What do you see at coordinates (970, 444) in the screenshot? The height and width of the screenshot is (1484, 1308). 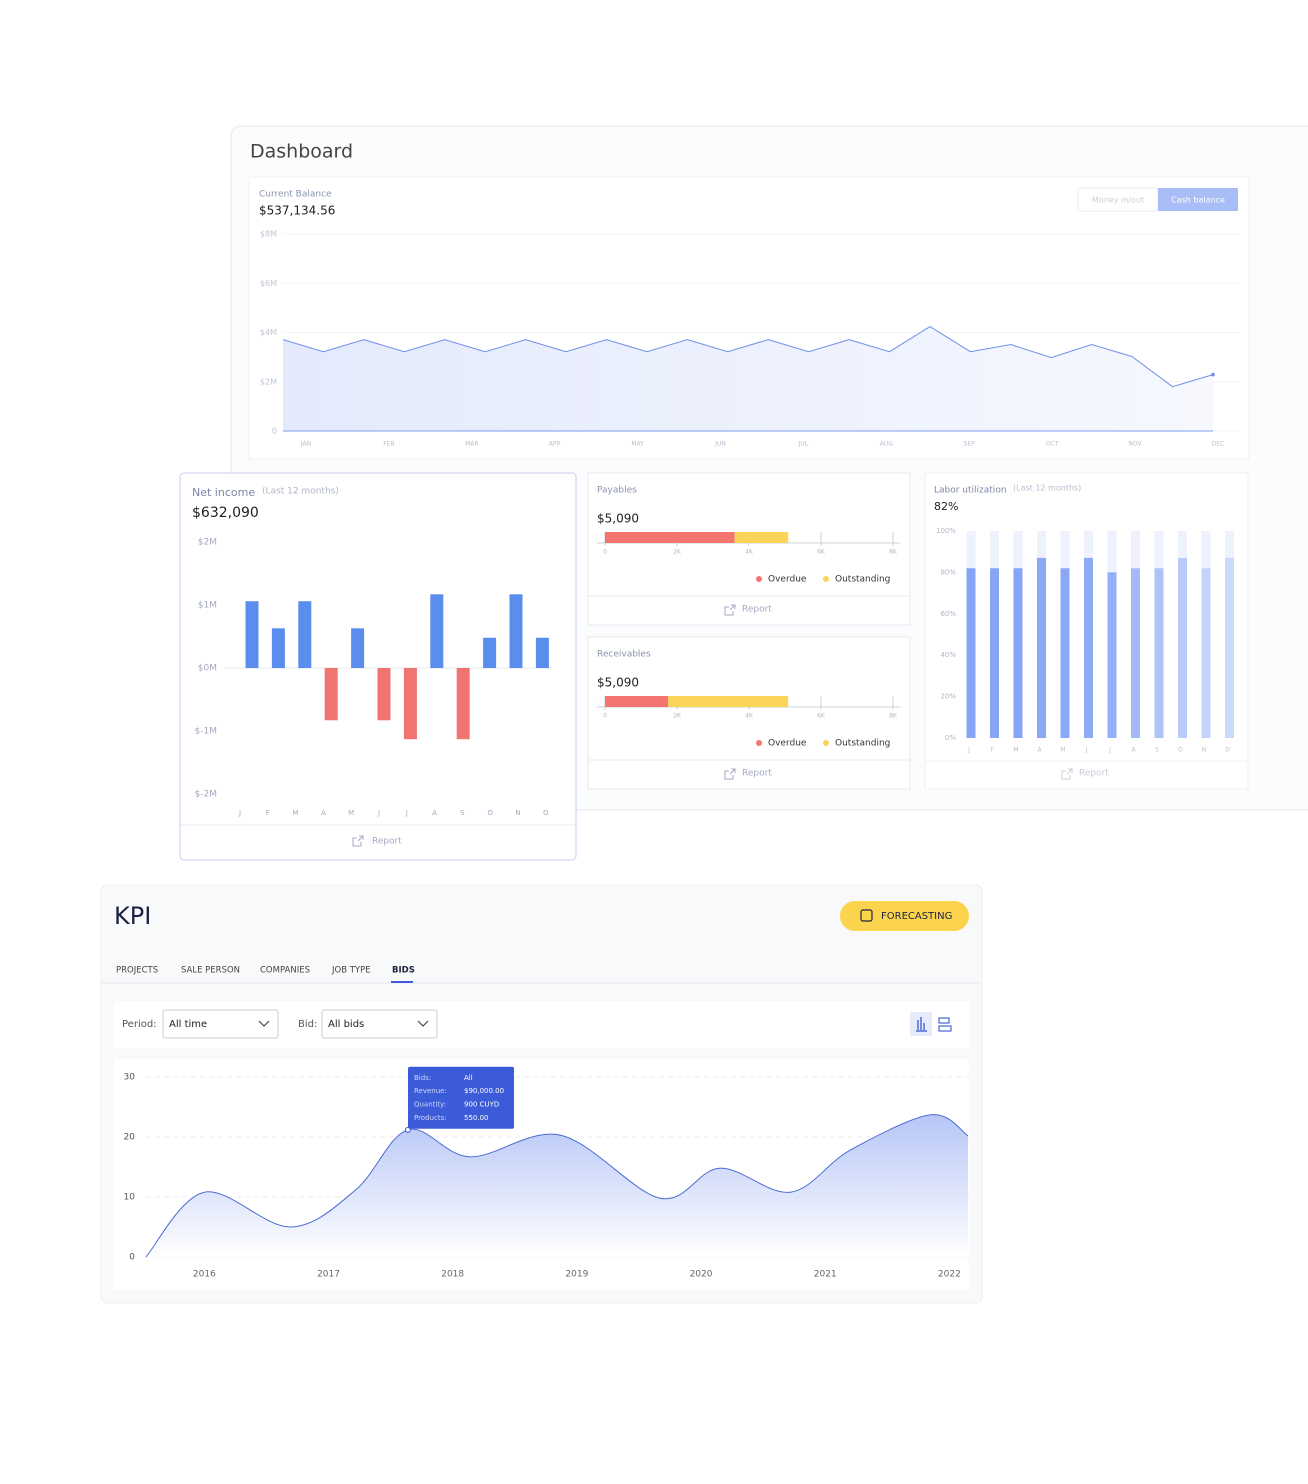 I see `x-tick-label: SEP` at bounding box center [970, 444].